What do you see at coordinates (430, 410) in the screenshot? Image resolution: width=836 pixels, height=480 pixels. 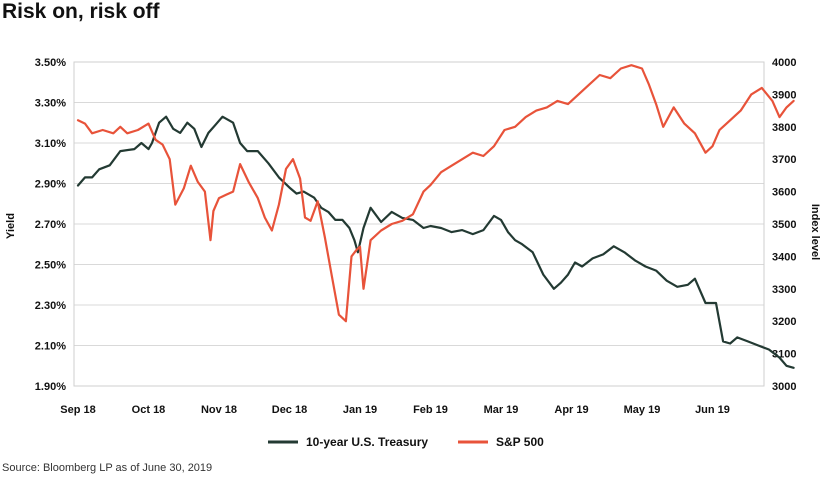 I see `x-tick-label: Feb 19` at bounding box center [430, 410].